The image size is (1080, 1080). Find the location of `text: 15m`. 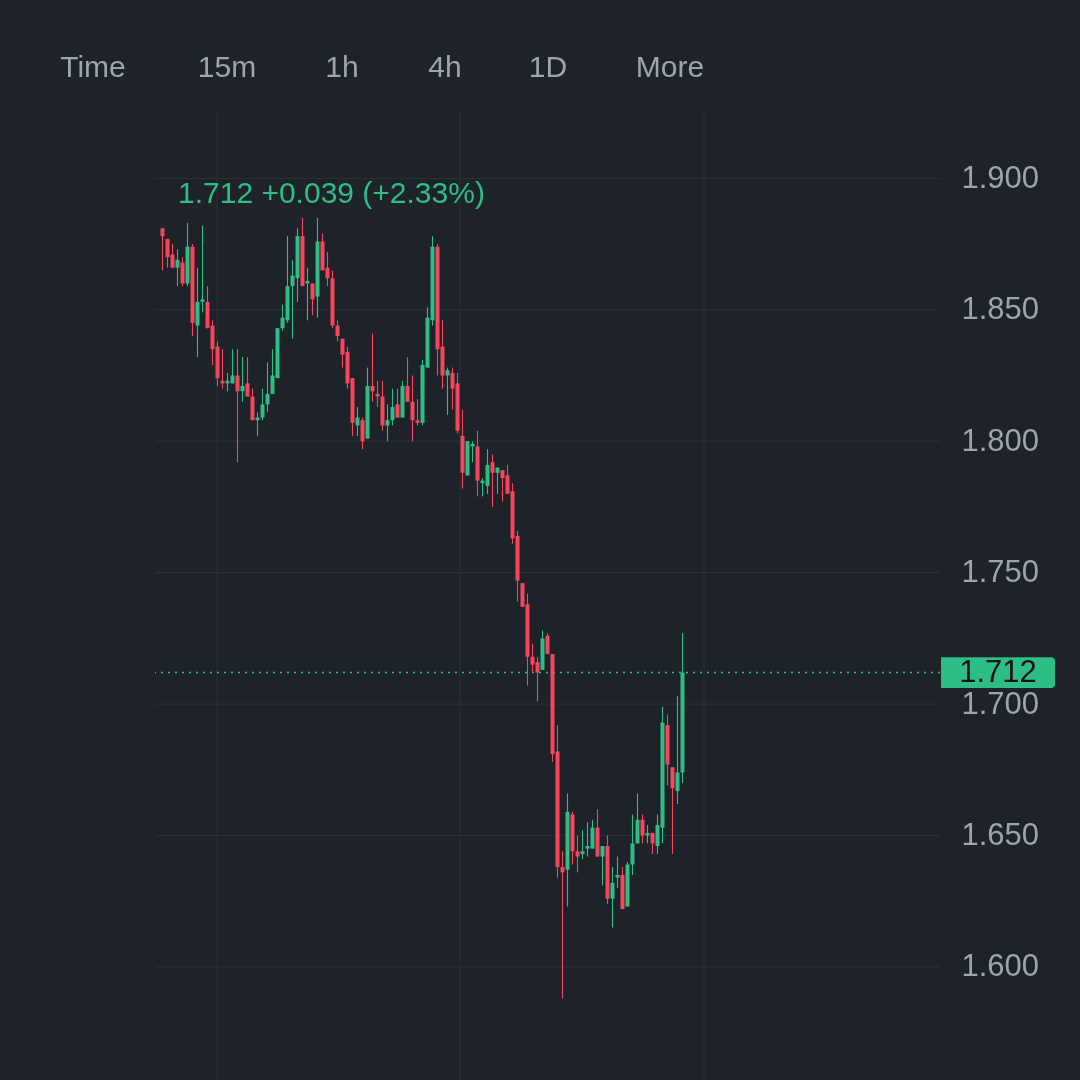

text: 15m is located at coordinates (227, 66).